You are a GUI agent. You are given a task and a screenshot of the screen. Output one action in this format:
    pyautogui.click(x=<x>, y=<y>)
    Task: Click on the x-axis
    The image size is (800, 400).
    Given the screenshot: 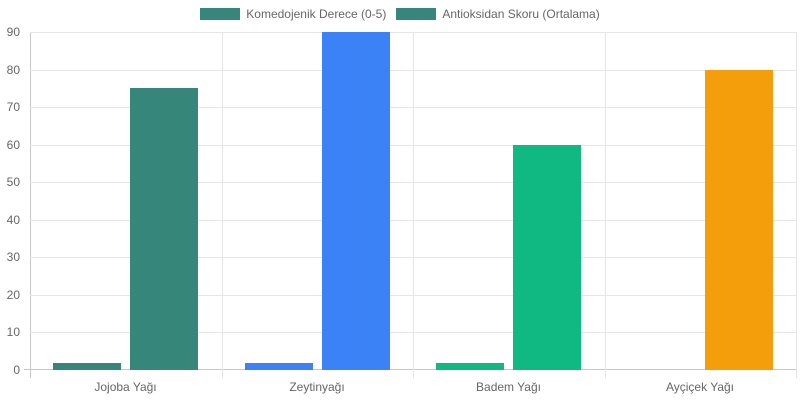 What is the action you would take?
    pyautogui.click(x=410, y=369)
    